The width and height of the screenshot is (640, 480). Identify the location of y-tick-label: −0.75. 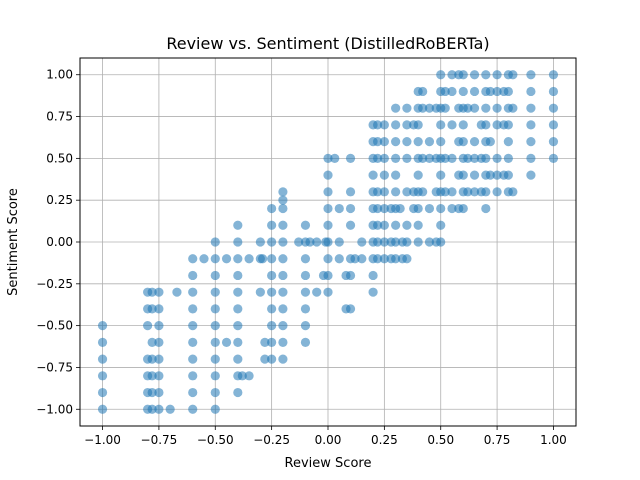
(54, 367).